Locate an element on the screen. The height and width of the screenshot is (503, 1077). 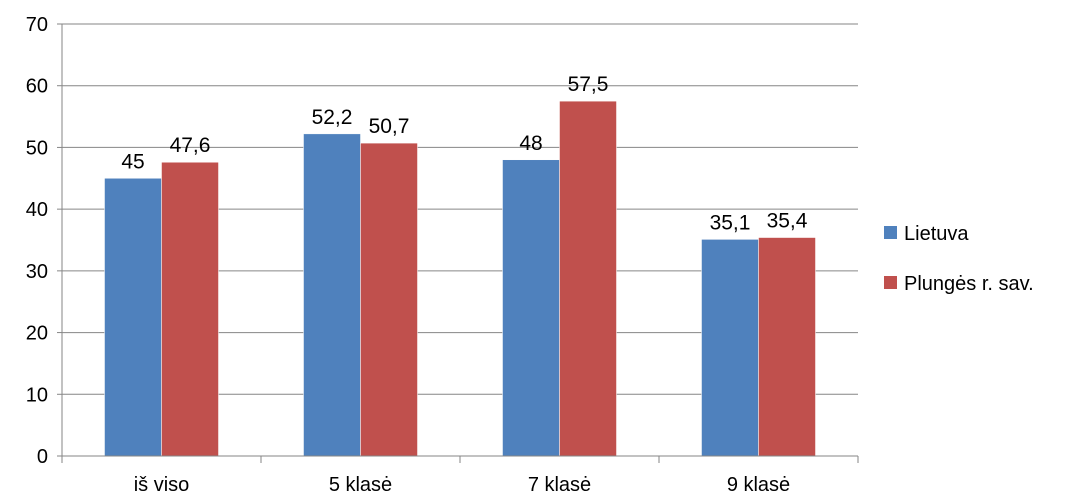
x-tick-label: 9 klasė is located at coordinates (758, 485).